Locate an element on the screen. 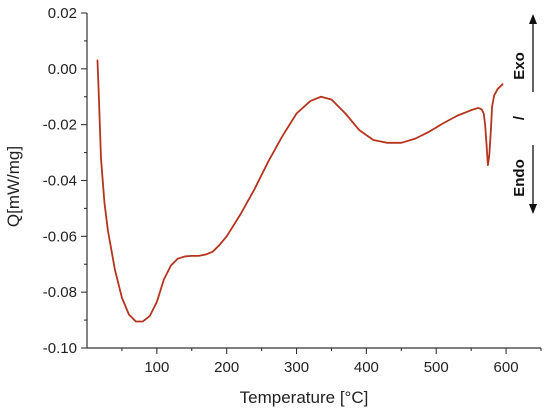 This screenshot has height=413, width=550. x-tick-label: 400 is located at coordinates (366, 367).